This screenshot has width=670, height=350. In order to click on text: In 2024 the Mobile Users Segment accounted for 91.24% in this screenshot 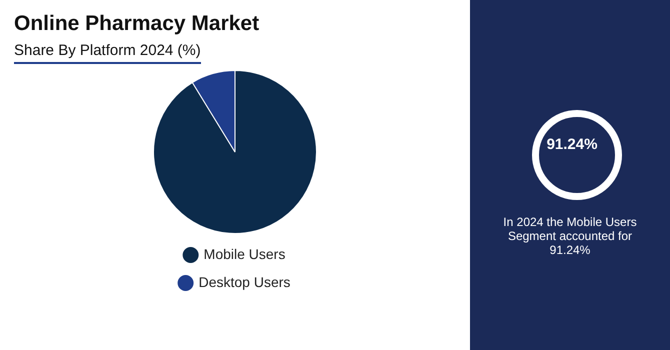, I will do `click(570, 236)`.